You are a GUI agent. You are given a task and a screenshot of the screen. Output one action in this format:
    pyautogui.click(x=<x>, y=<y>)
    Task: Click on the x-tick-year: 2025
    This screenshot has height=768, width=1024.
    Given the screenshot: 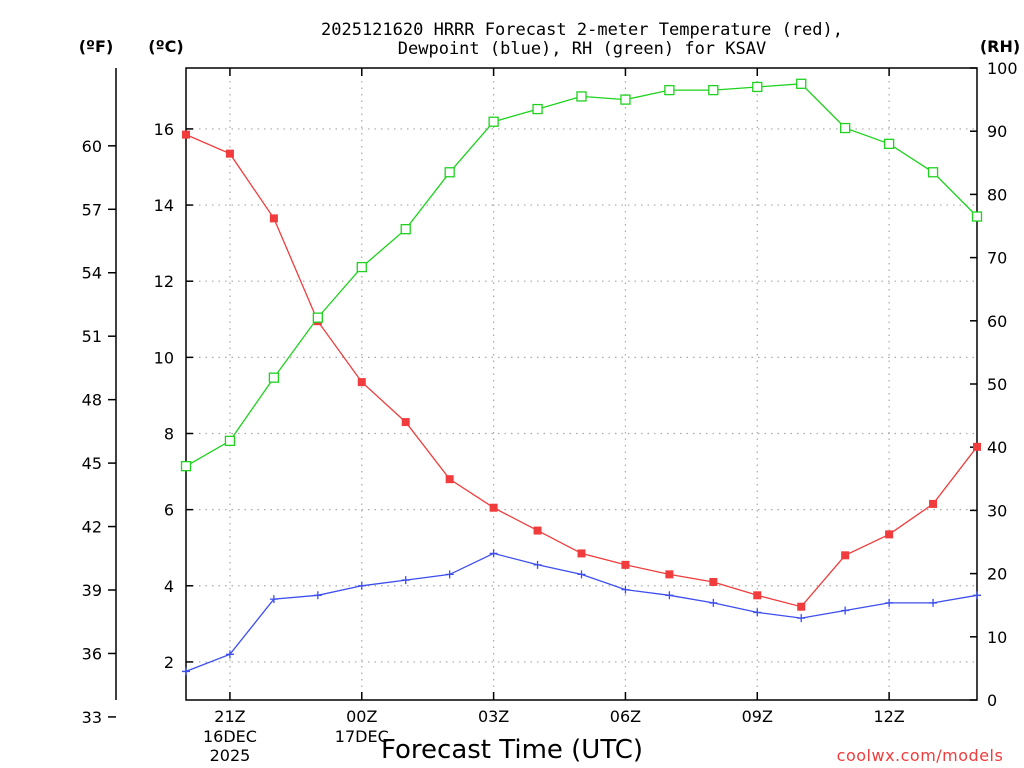 What is the action you would take?
    pyautogui.click(x=230, y=755)
    